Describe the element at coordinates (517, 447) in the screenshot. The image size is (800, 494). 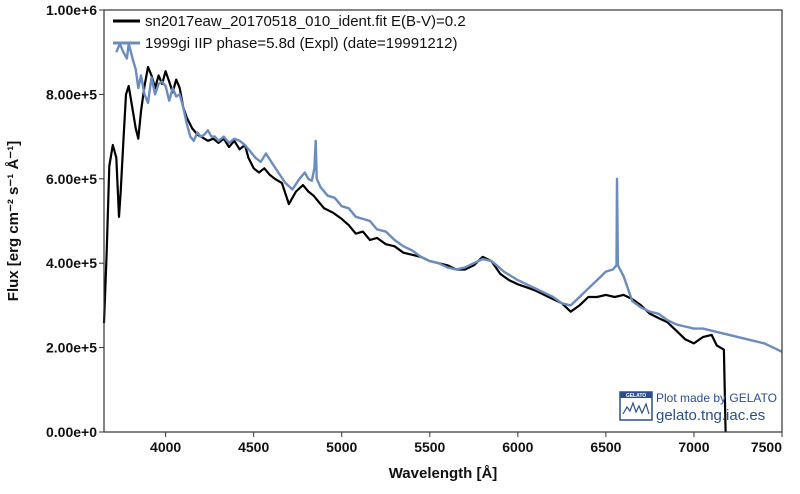
I see `x-tick-label: 6000` at that location.